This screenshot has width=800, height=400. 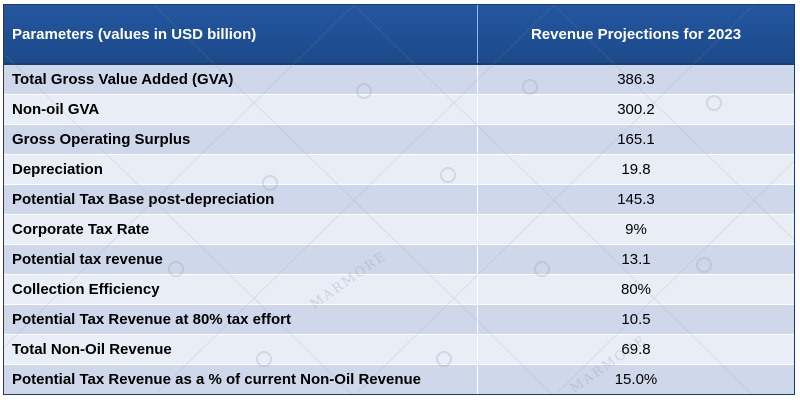 I want to click on row-parameter: Potential tax revenue, so click(x=241, y=259).